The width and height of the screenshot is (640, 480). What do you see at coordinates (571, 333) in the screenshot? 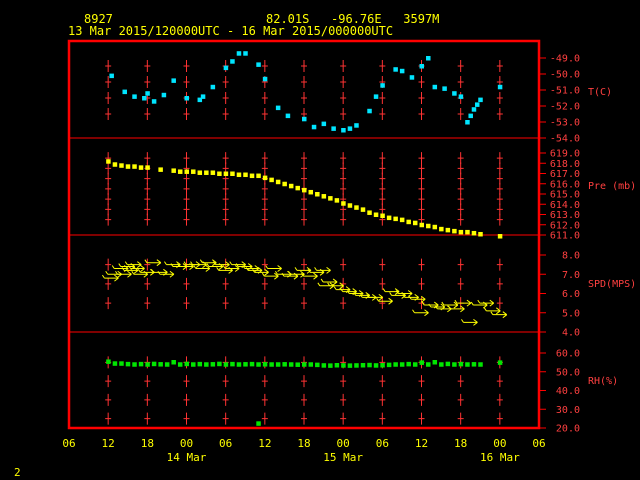
I see `y-tick-label-speed: 4.0` at bounding box center [571, 333].